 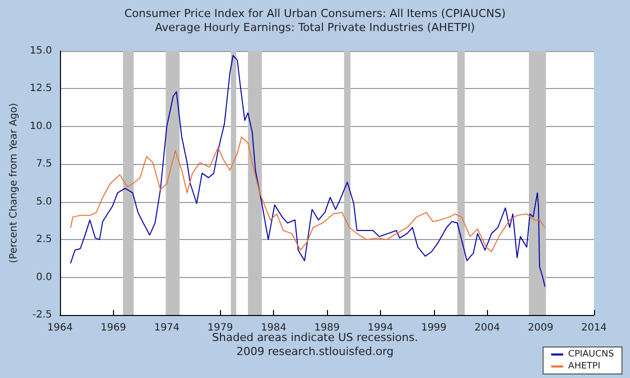 I want to click on y-tick-label: 15.0, so click(x=41, y=51).